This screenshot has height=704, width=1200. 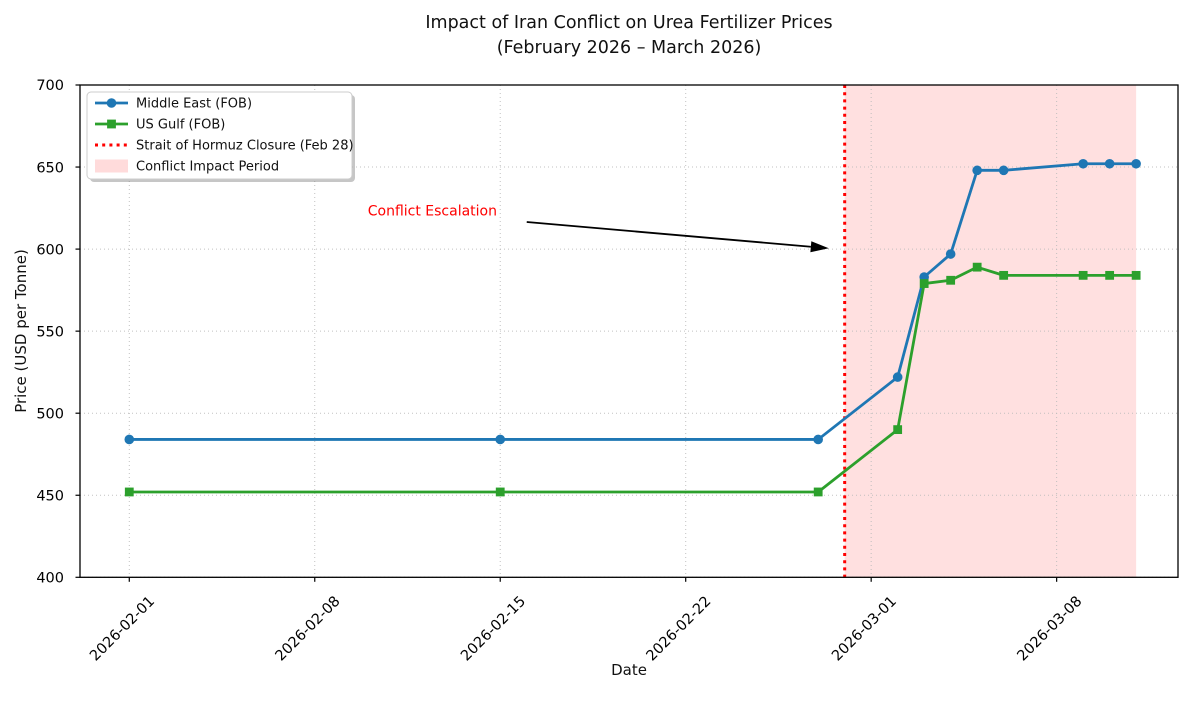 What do you see at coordinates (432, 211) in the screenshot?
I see `annotation-conflict-escalation: Conflict Escalation` at bounding box center [432, 211].